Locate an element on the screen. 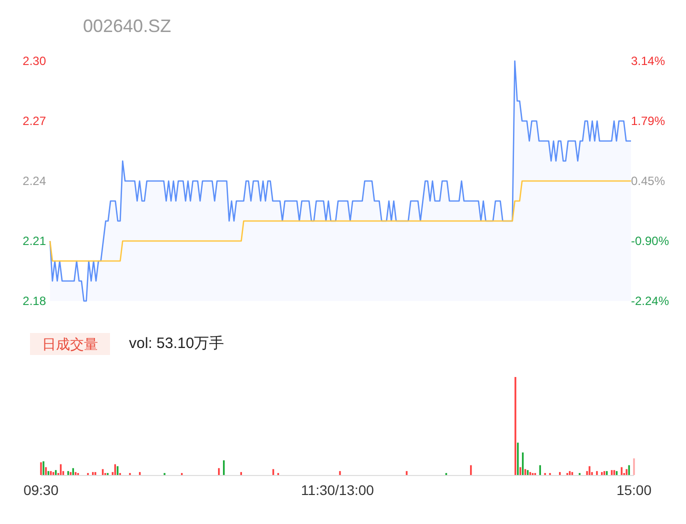 Image resolution: width=686 pixels, height=524 pixels. x-tick-label: 11:30/13:00 is located at coordinates (337, 490).